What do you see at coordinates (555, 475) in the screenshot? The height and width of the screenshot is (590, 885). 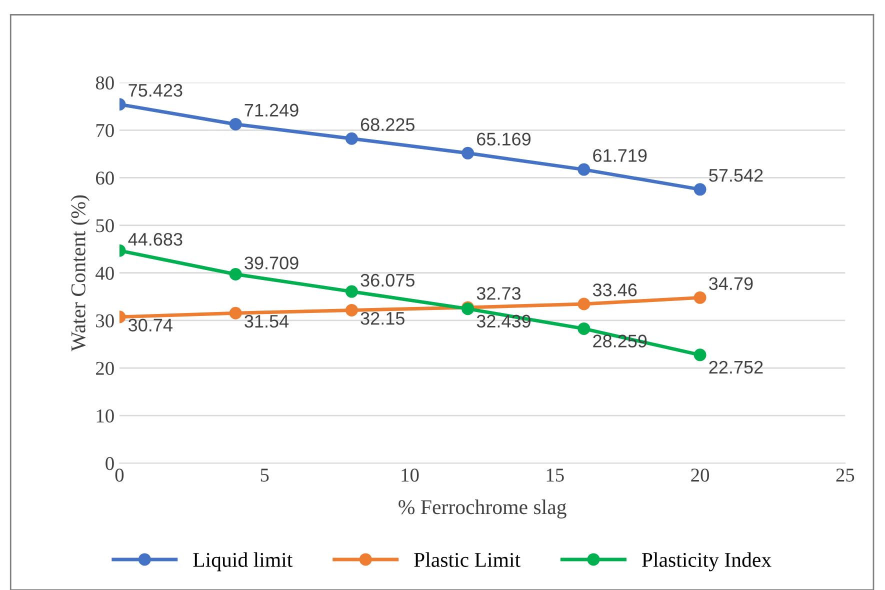 I see `x-tick-label: 15` at bounding box center [555, 475].